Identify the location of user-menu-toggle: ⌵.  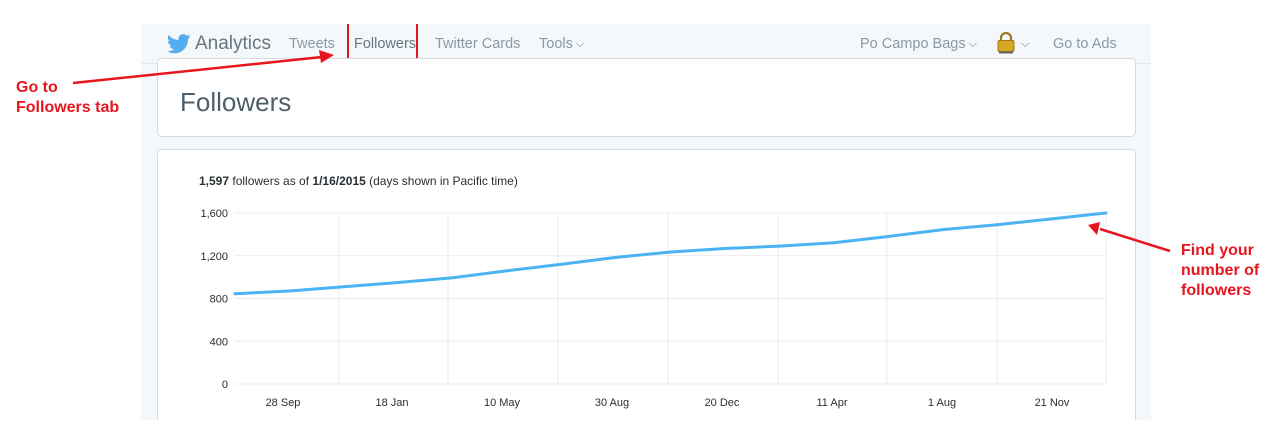
(1023, 44).